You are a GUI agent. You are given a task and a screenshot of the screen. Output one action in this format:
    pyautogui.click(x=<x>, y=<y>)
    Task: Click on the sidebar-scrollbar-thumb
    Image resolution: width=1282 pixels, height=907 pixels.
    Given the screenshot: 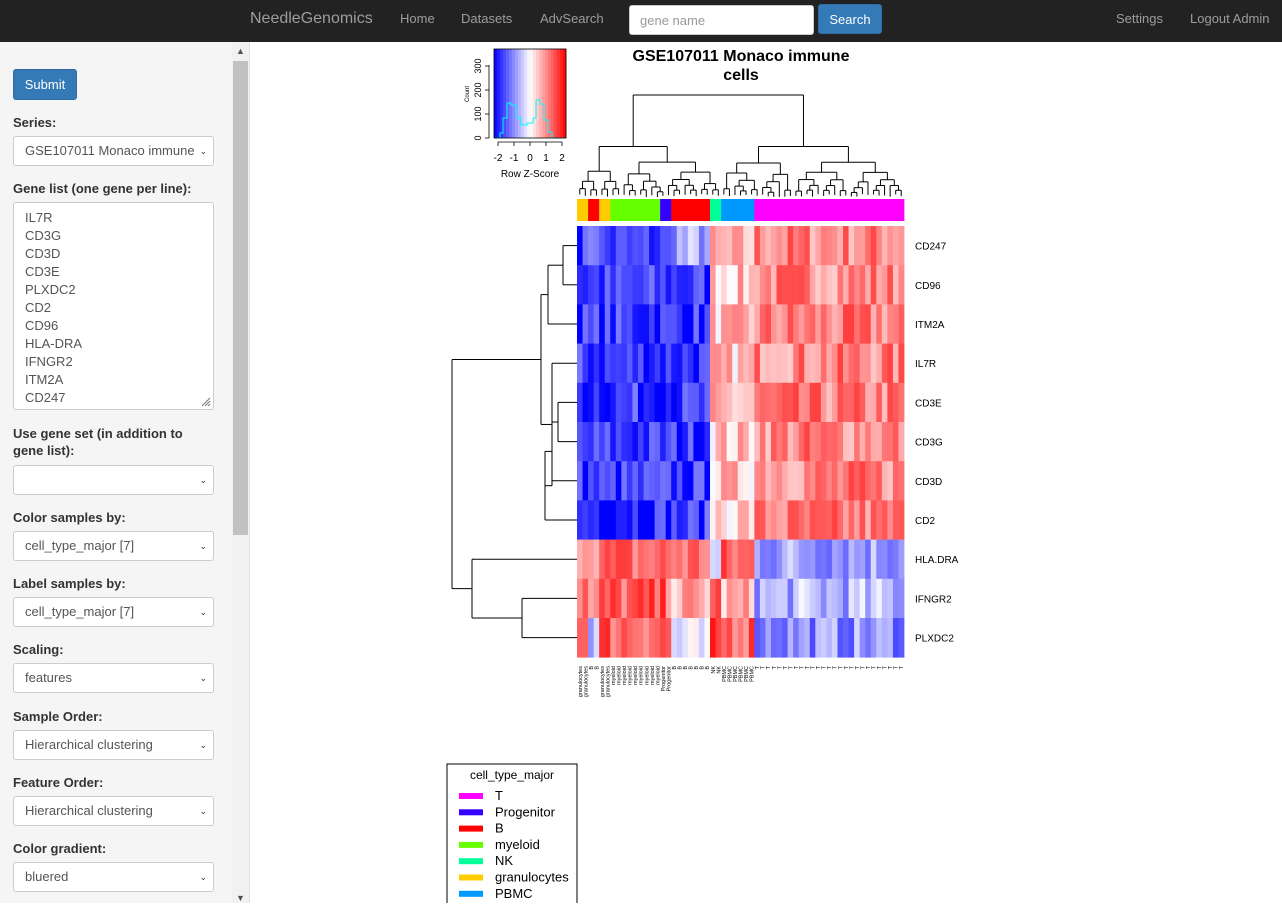 What is the action you would take?
    pyautogui.click(x=240, y=298)
    